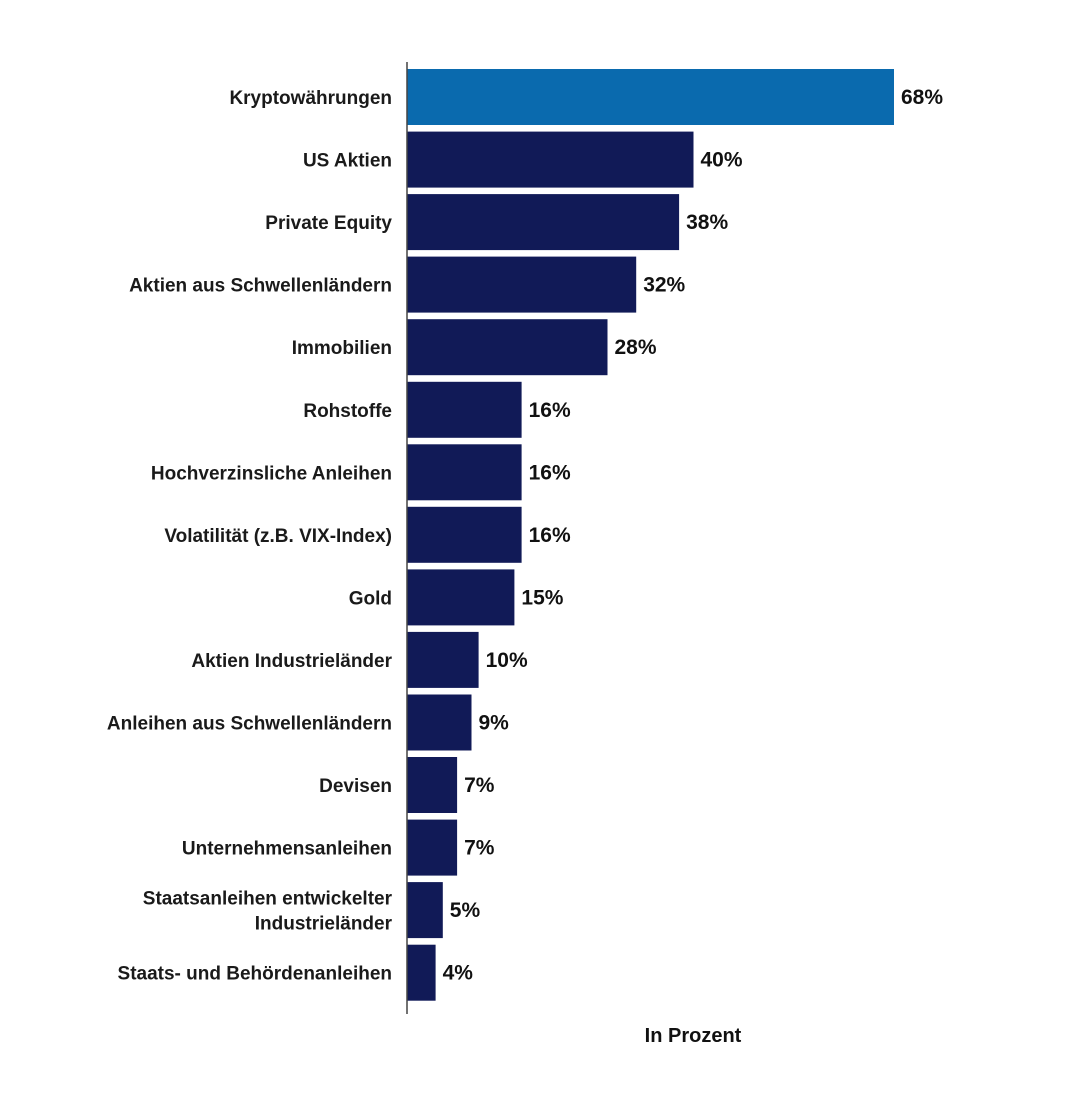 The height and width of the screenshot is (1103, 1080). Describe the element at coordinates (722, 160) in the screenshot. I see `bar-value-label: 40%` at that location.